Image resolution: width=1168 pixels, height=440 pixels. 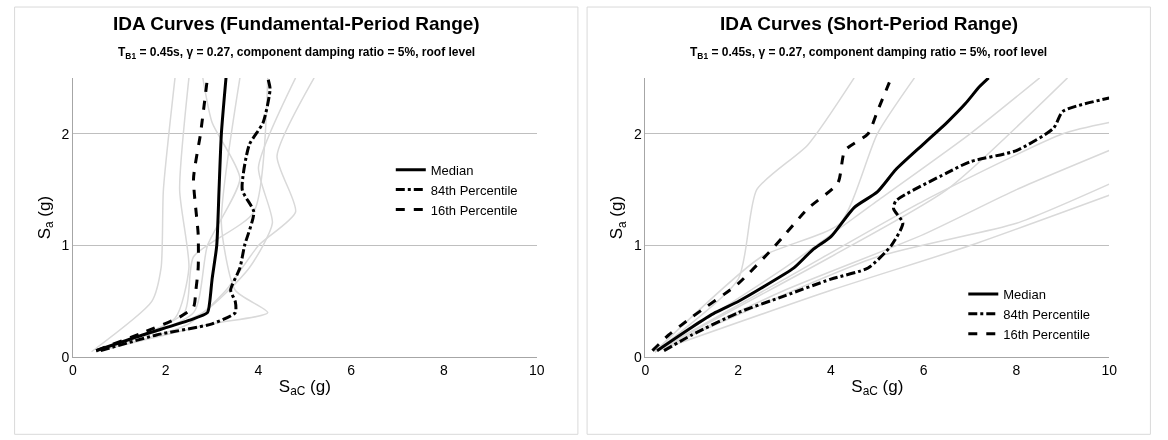 I want to click on chart-title: IDA Curves (Short-Period Range), so click(x=869, y=23).